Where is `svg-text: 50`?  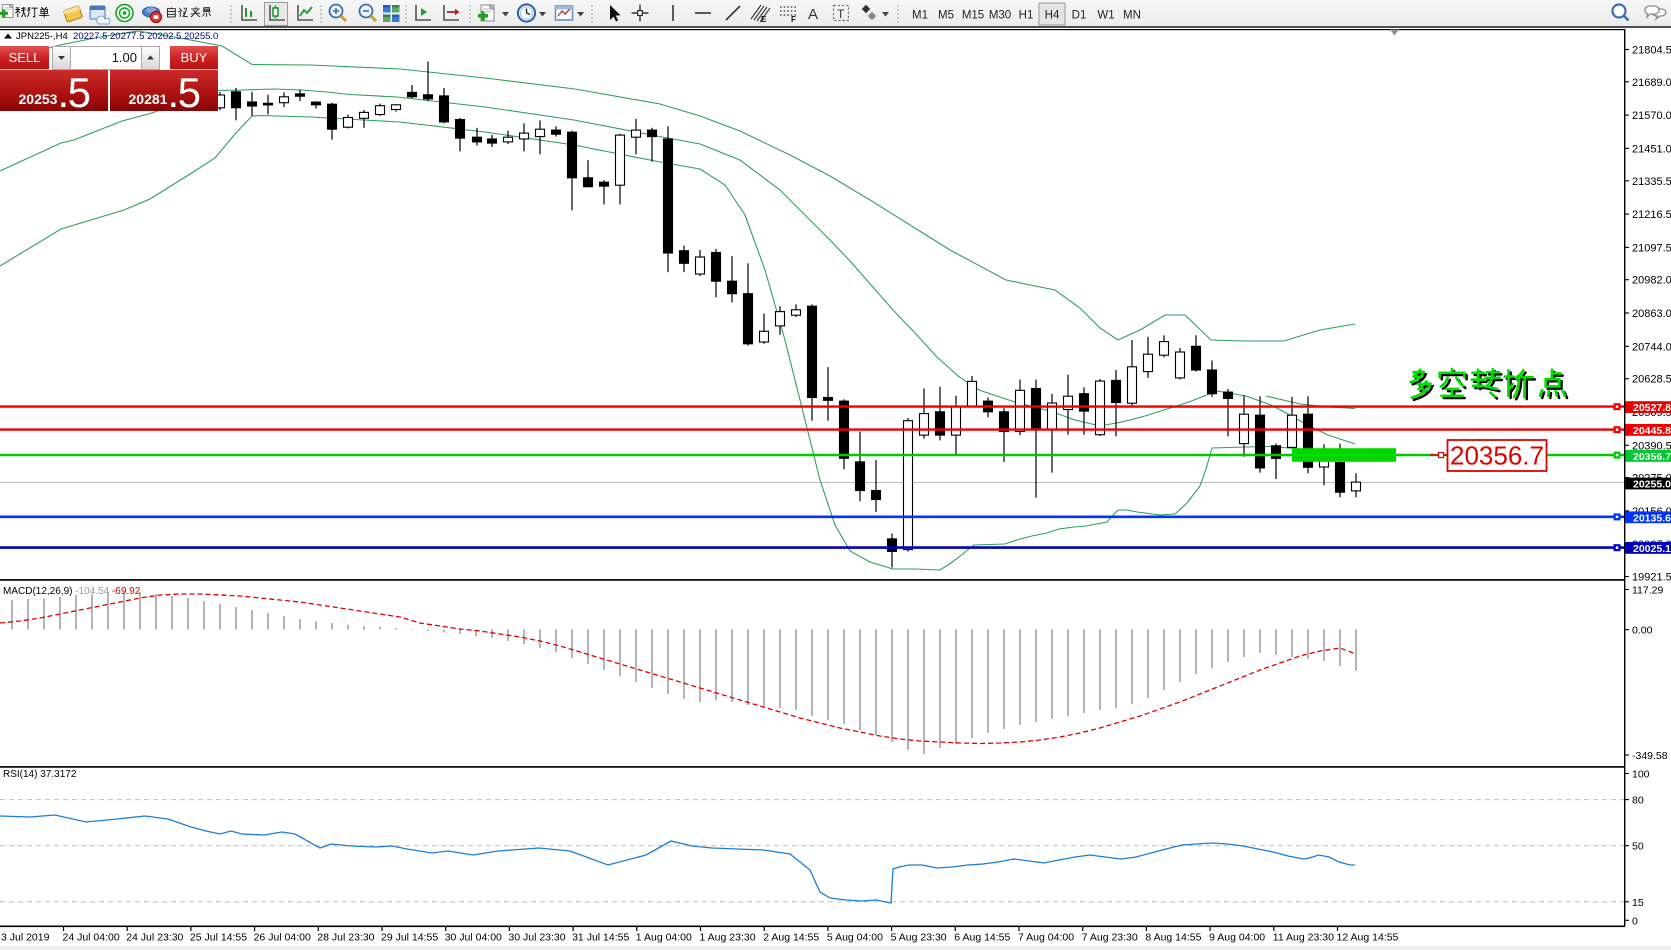 svg-text: 50 is located at coordinates (1638, 847).